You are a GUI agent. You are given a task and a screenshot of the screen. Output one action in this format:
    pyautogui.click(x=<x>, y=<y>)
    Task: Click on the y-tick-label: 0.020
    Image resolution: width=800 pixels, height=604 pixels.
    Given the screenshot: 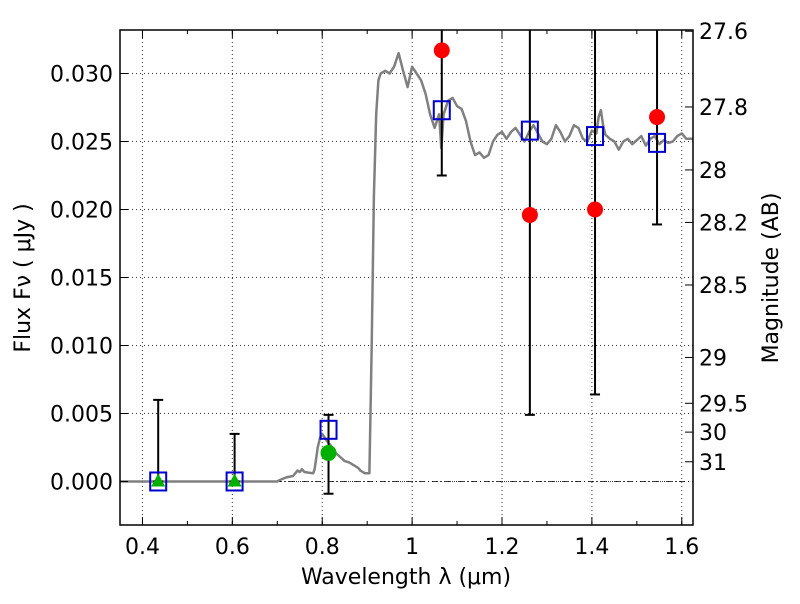 What is the action you would take?
    pyautogui.click(x=81, y=211)
    